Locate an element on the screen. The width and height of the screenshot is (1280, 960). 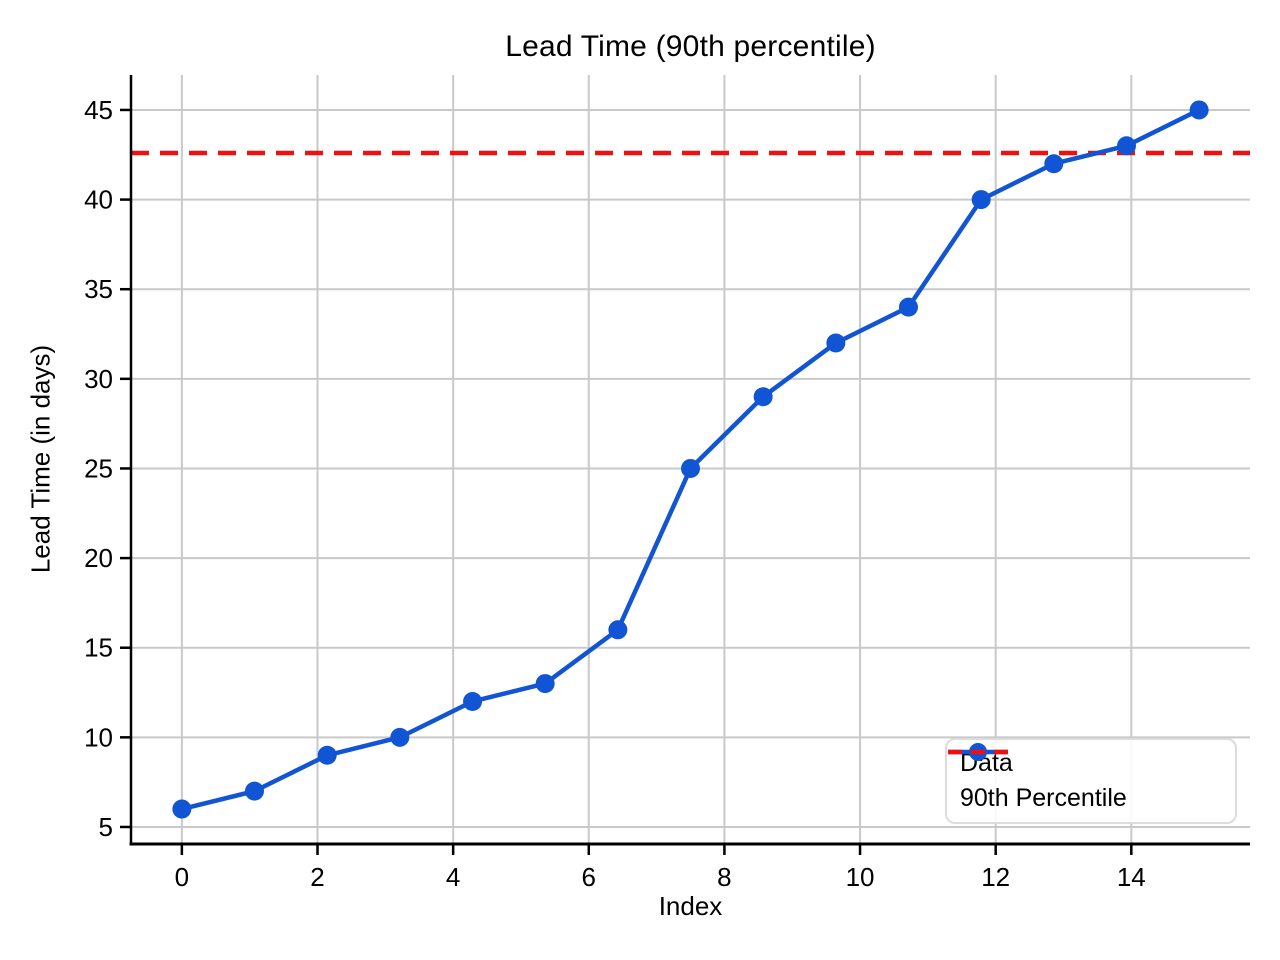
legend-label-percentile: 90th Percentile is located at coordinates (1043, 798).